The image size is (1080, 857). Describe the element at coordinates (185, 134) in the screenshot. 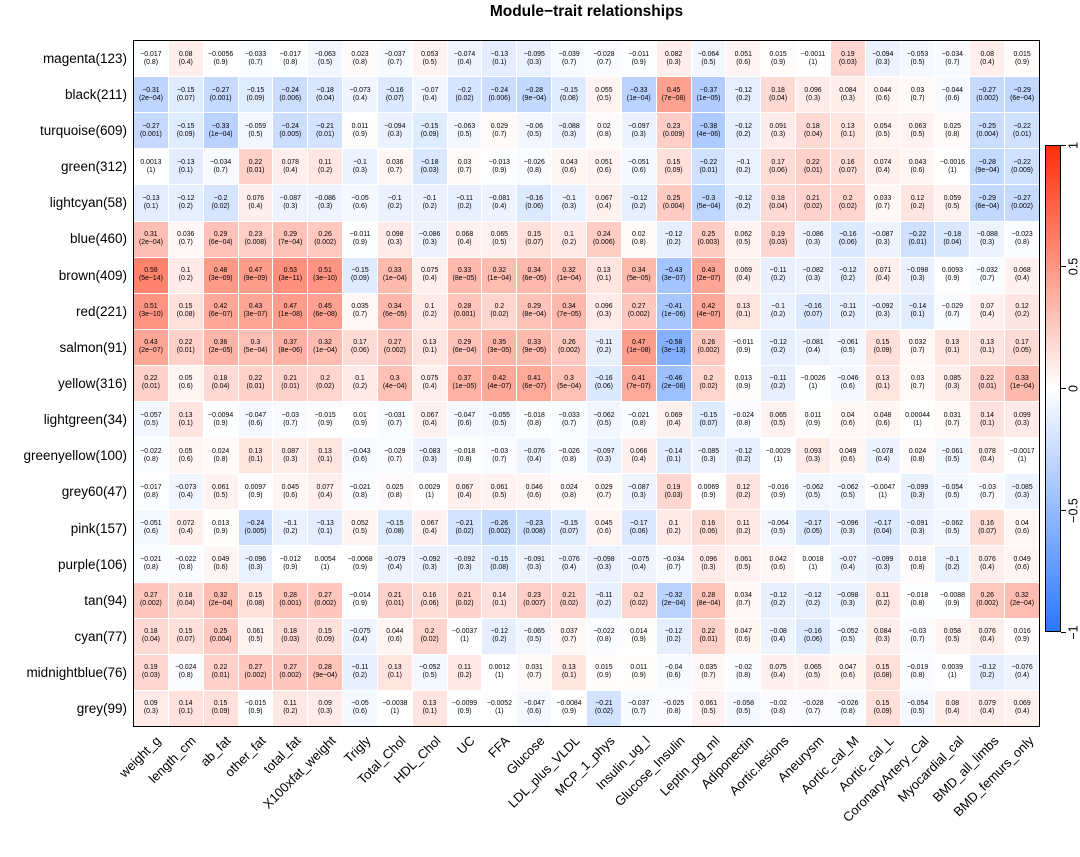

I see `cell-pvalue: (0.09)` at that location.